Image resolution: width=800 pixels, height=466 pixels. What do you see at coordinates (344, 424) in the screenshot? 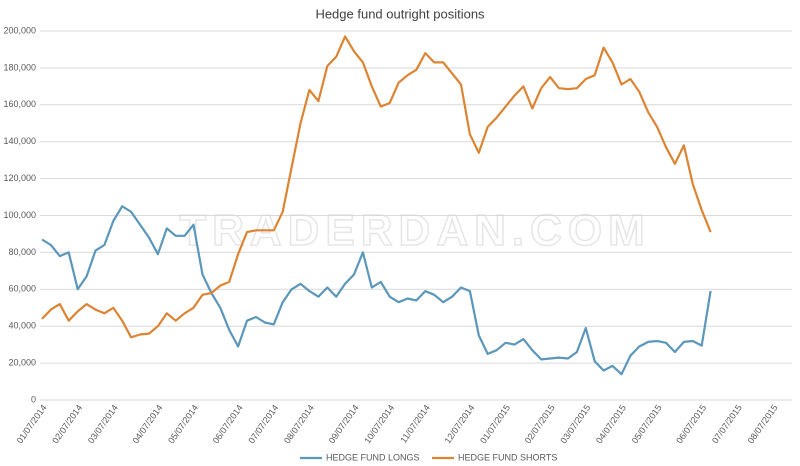
I see `x-tick-label: 09/07/2014` at bounding box center [344, 424].